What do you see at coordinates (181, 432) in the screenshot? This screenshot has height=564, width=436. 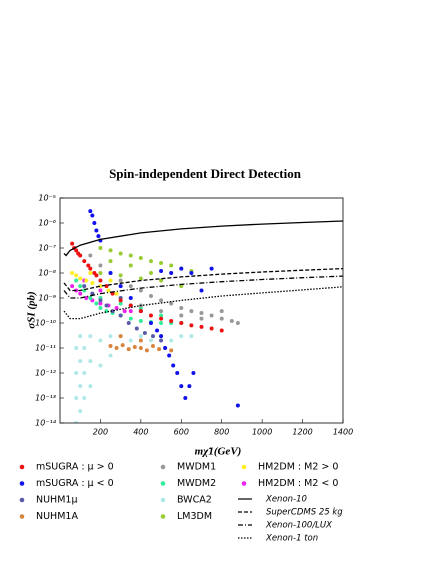 I see `x-tick-label: 600` at bounding box center [181, 432].